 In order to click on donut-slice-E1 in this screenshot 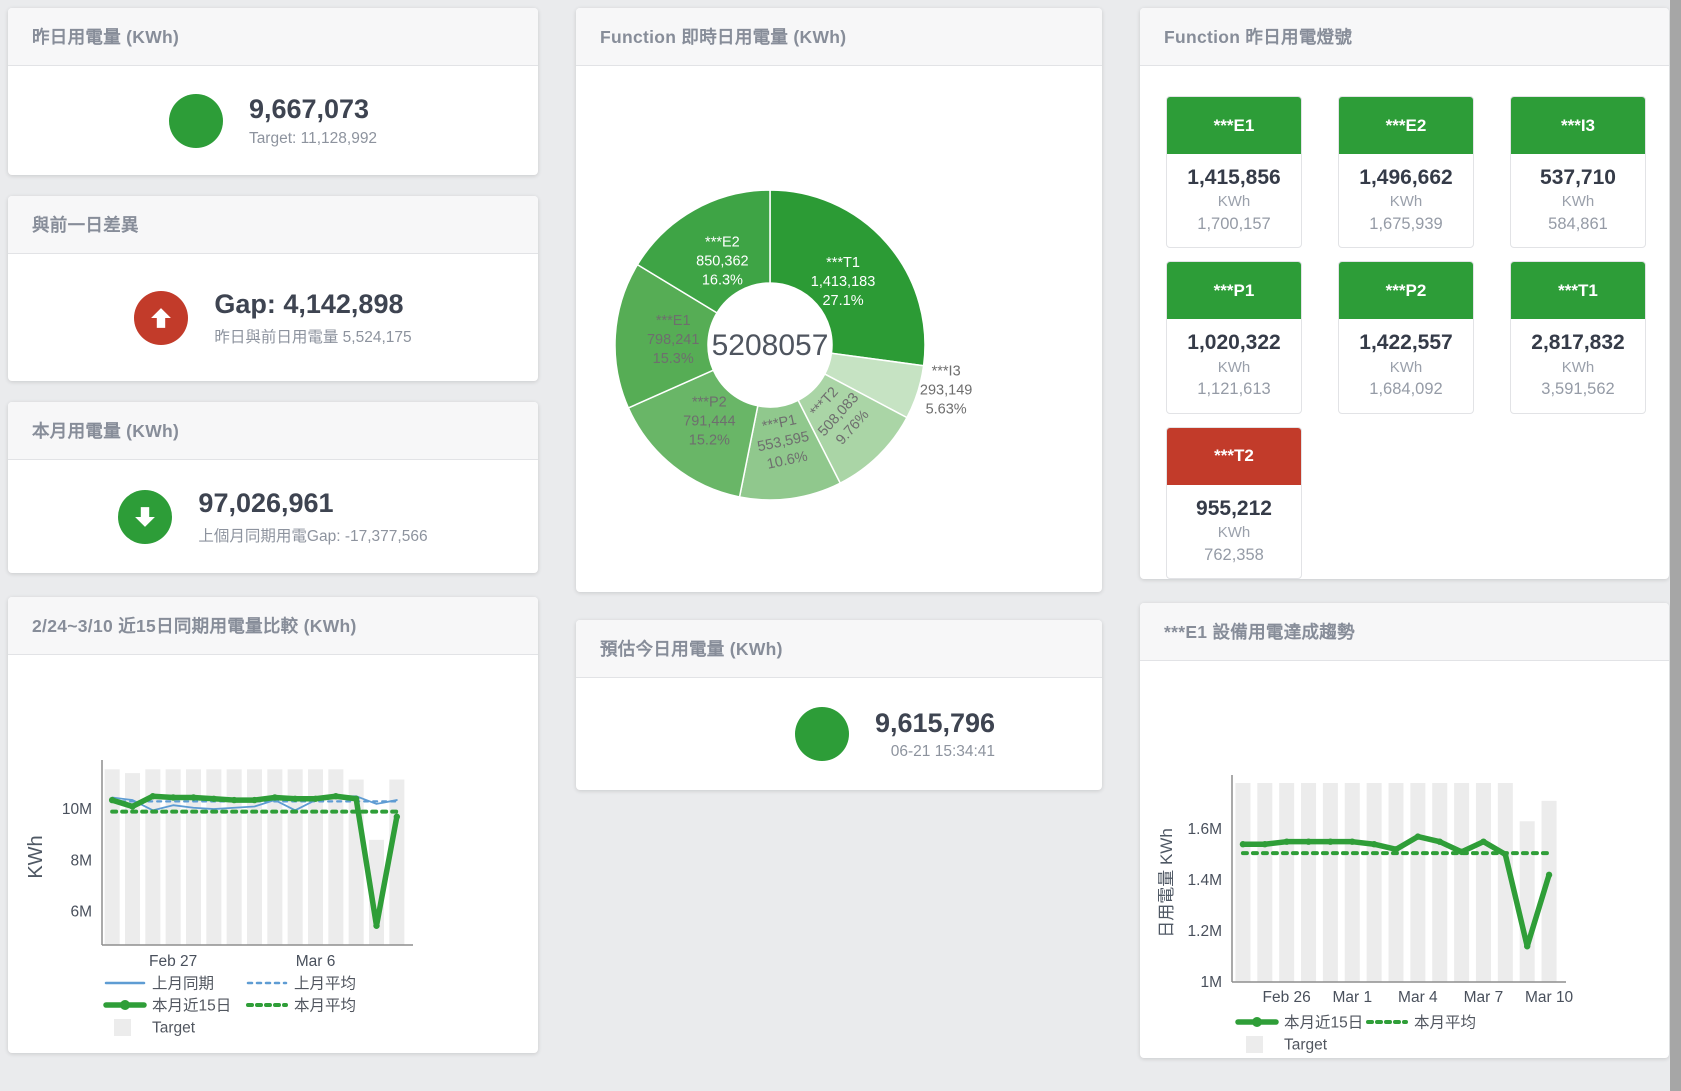, I will do `click(666, 336)`.